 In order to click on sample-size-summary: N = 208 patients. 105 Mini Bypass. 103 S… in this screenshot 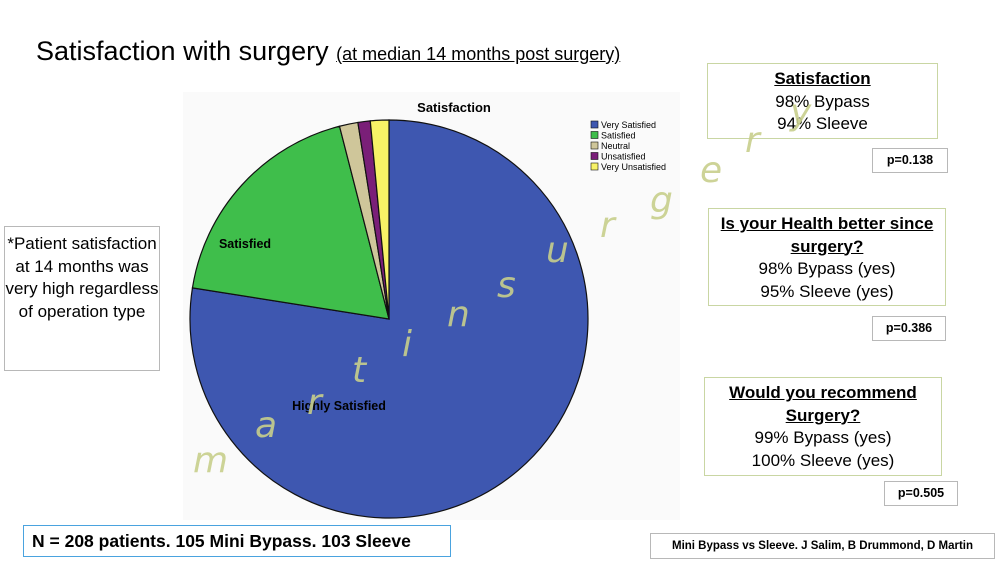, I will do `click(237, 541)`.